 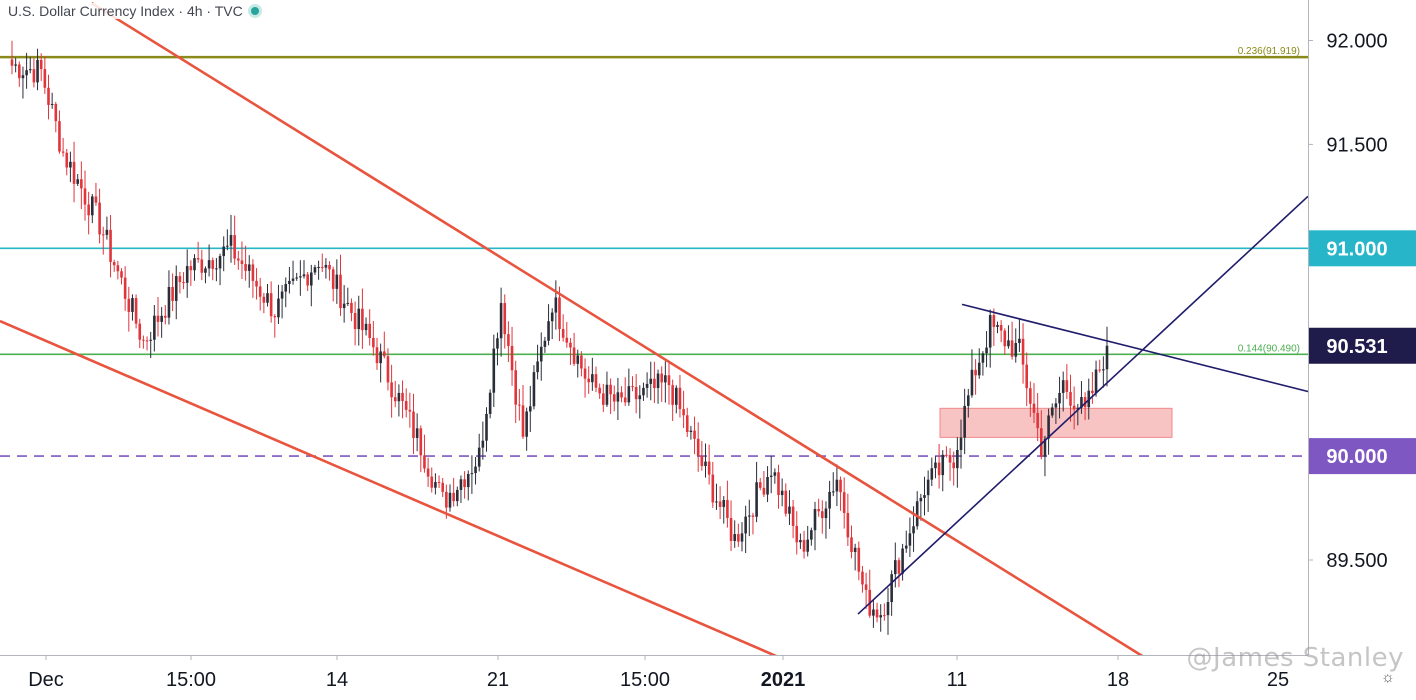 What do you see at coordinates (133, 11) in the screenshot?
I see `chart-header: U.S. Dollar Currency Index · 4h · TVC` at bounding box center [133, 11].